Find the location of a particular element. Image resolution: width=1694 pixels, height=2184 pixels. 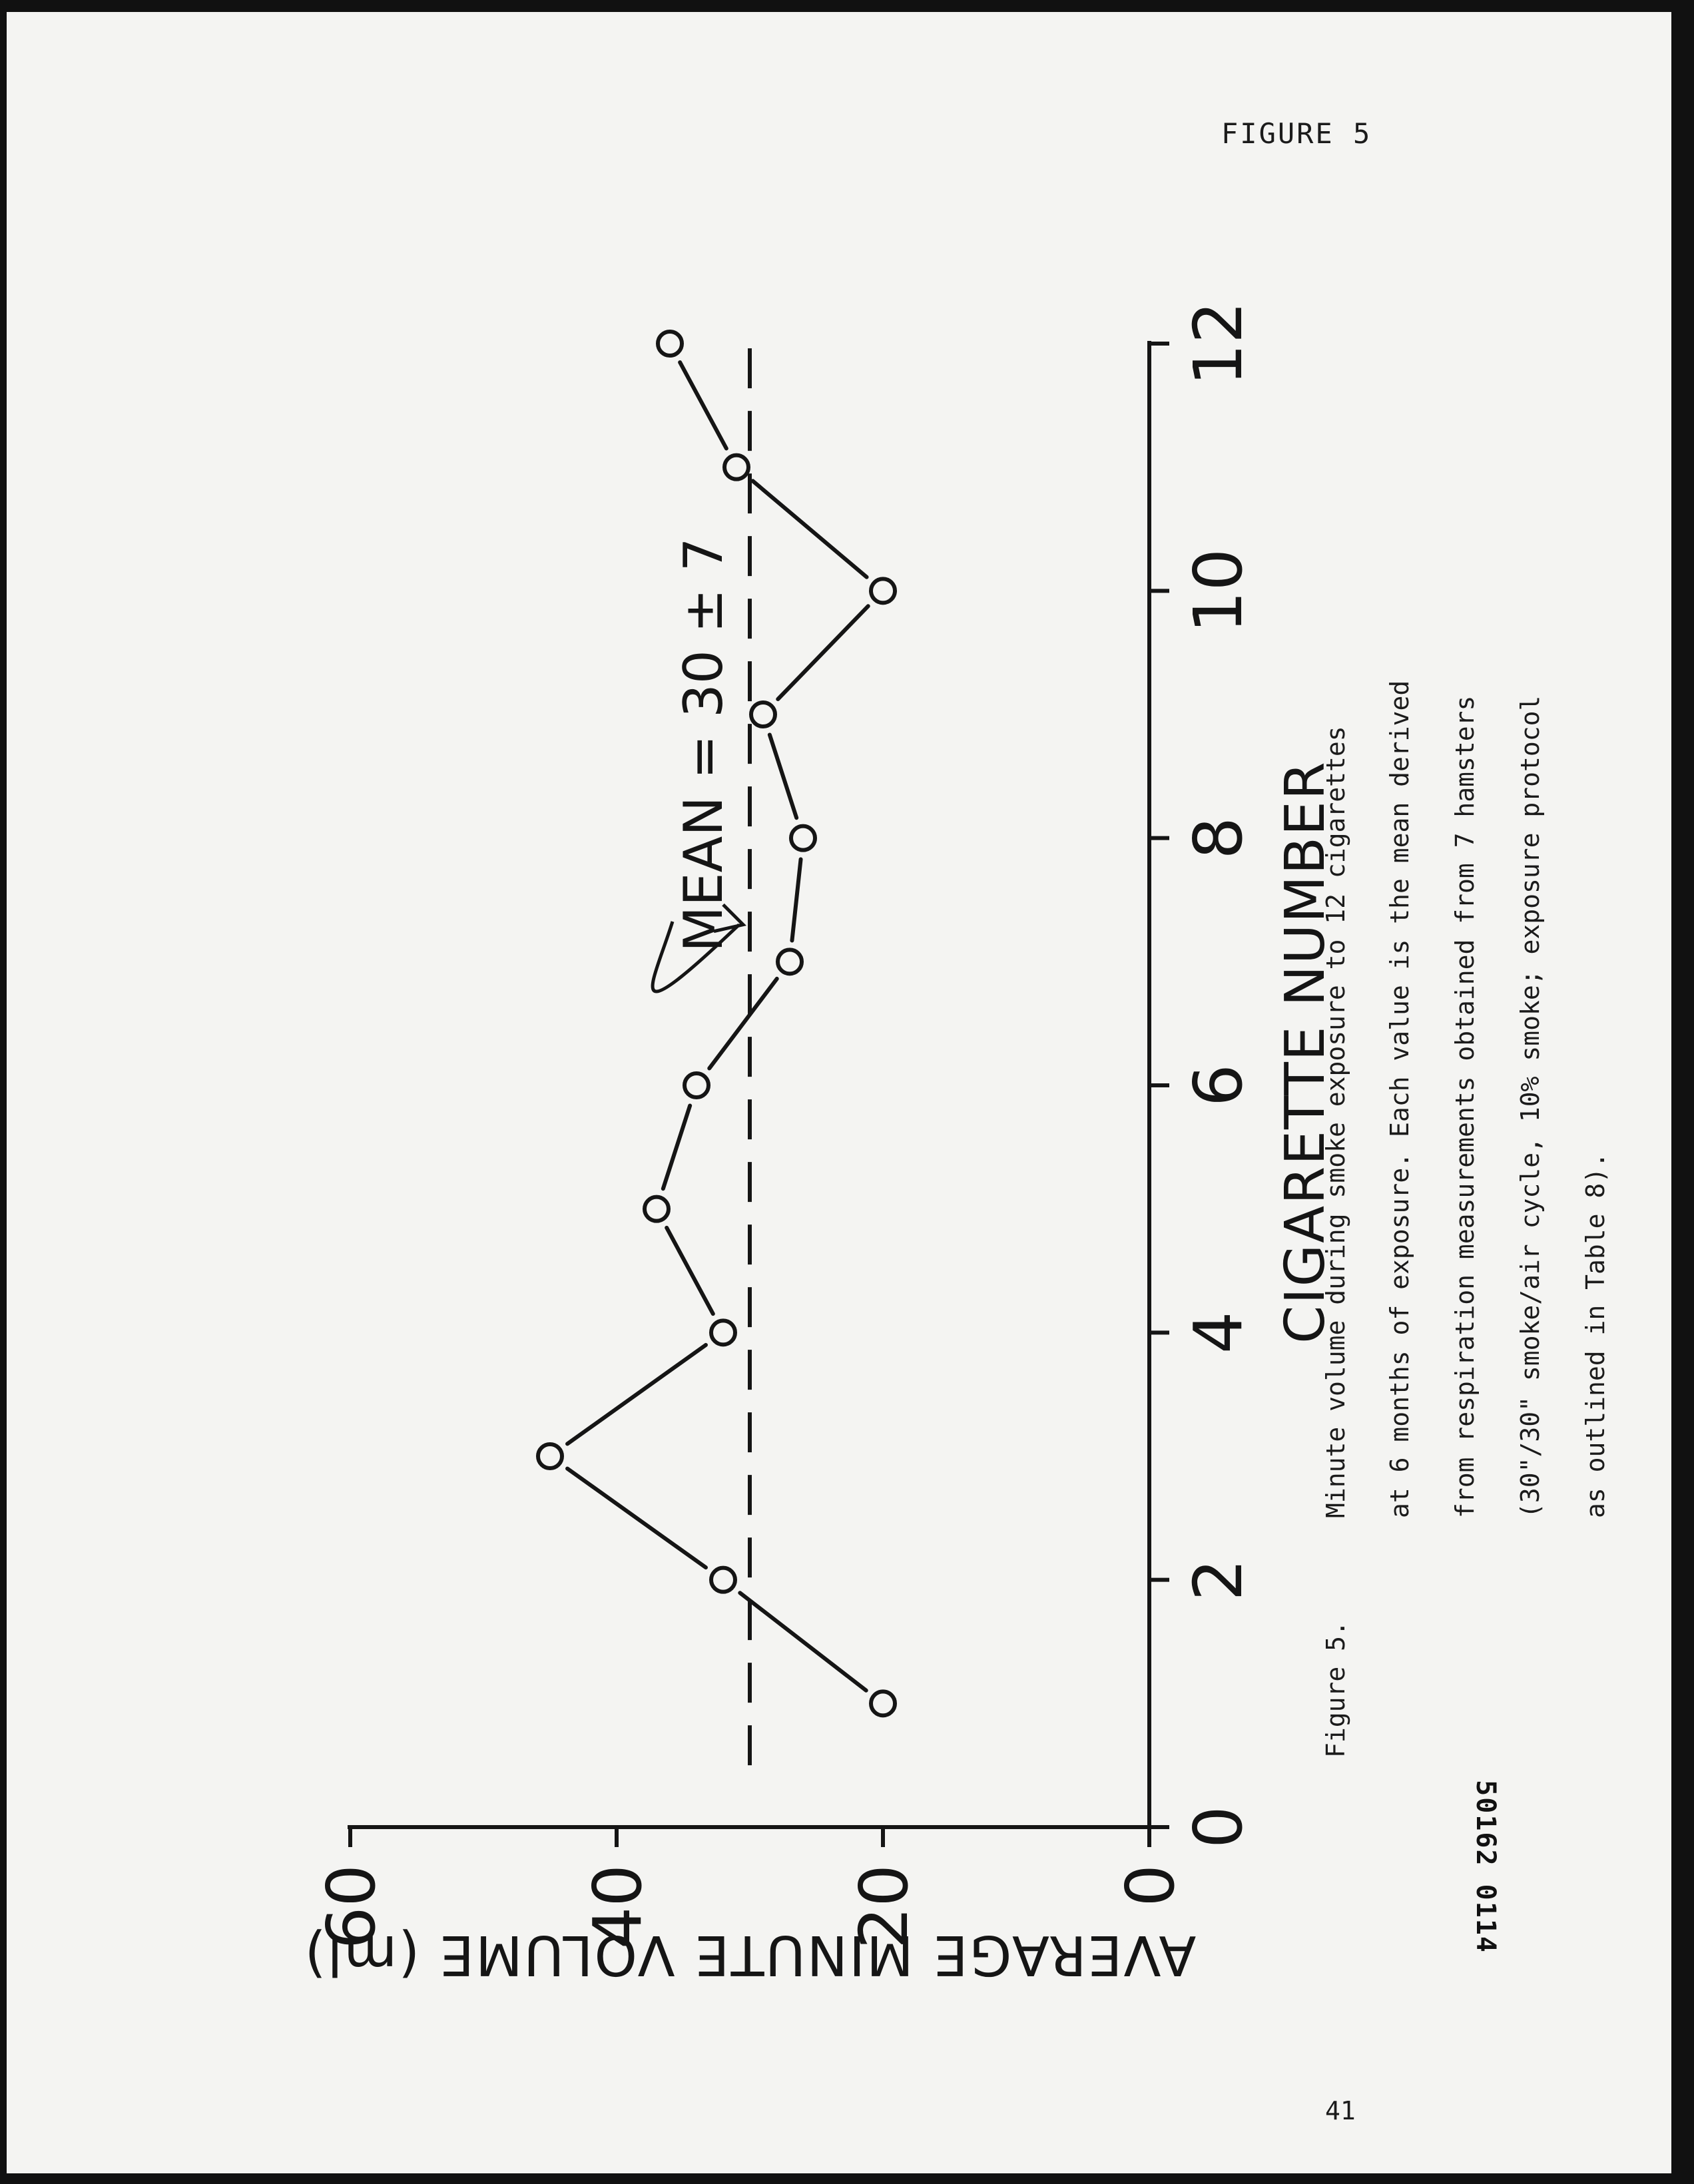

annotation-layer: MEAN = 30 ± 7 is located at coordinates (698, 765).